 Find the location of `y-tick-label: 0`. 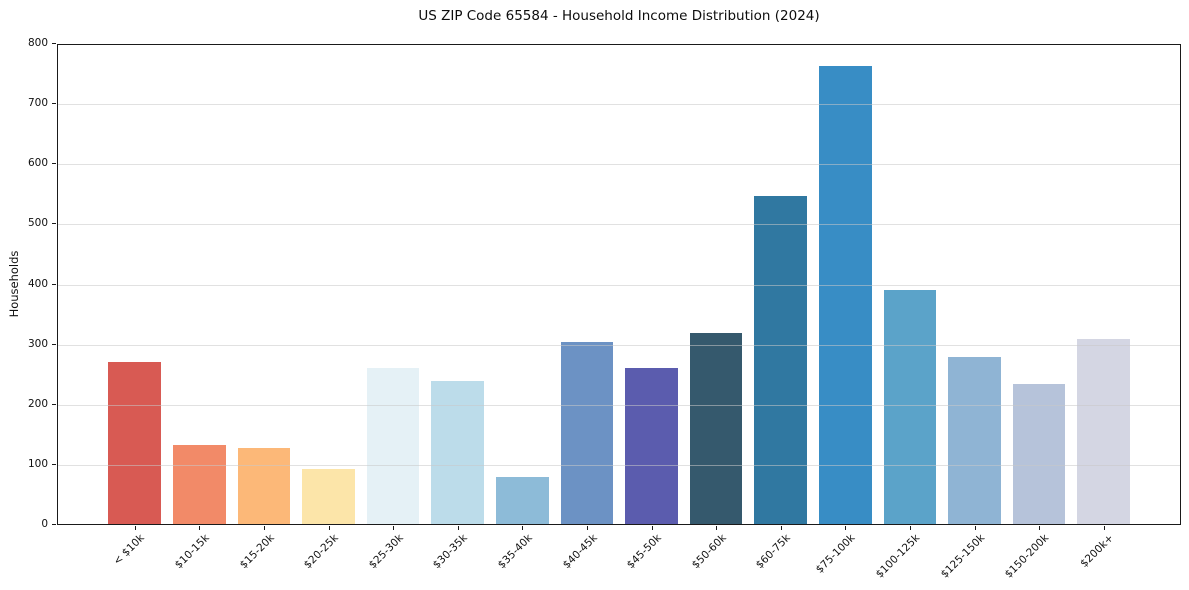

y-tick-label: 0 is located at coordinates (44, 524).